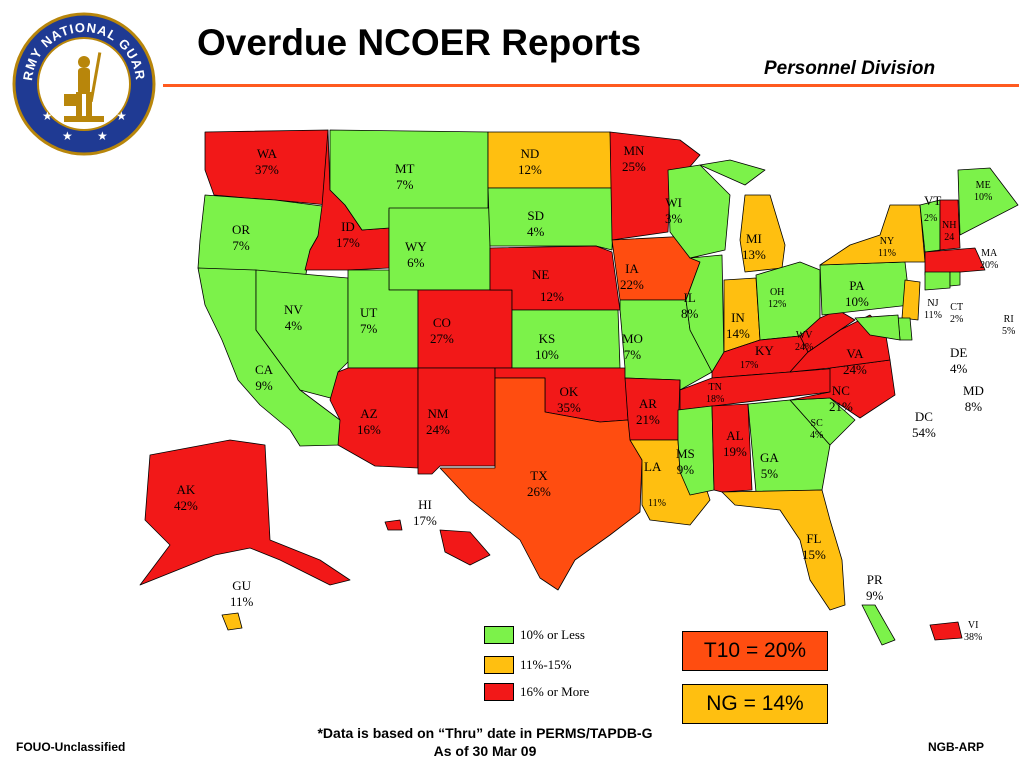 The image size is (1024, 768). I want to click on legend-label-low: 10% or Less, so click(552, 634).